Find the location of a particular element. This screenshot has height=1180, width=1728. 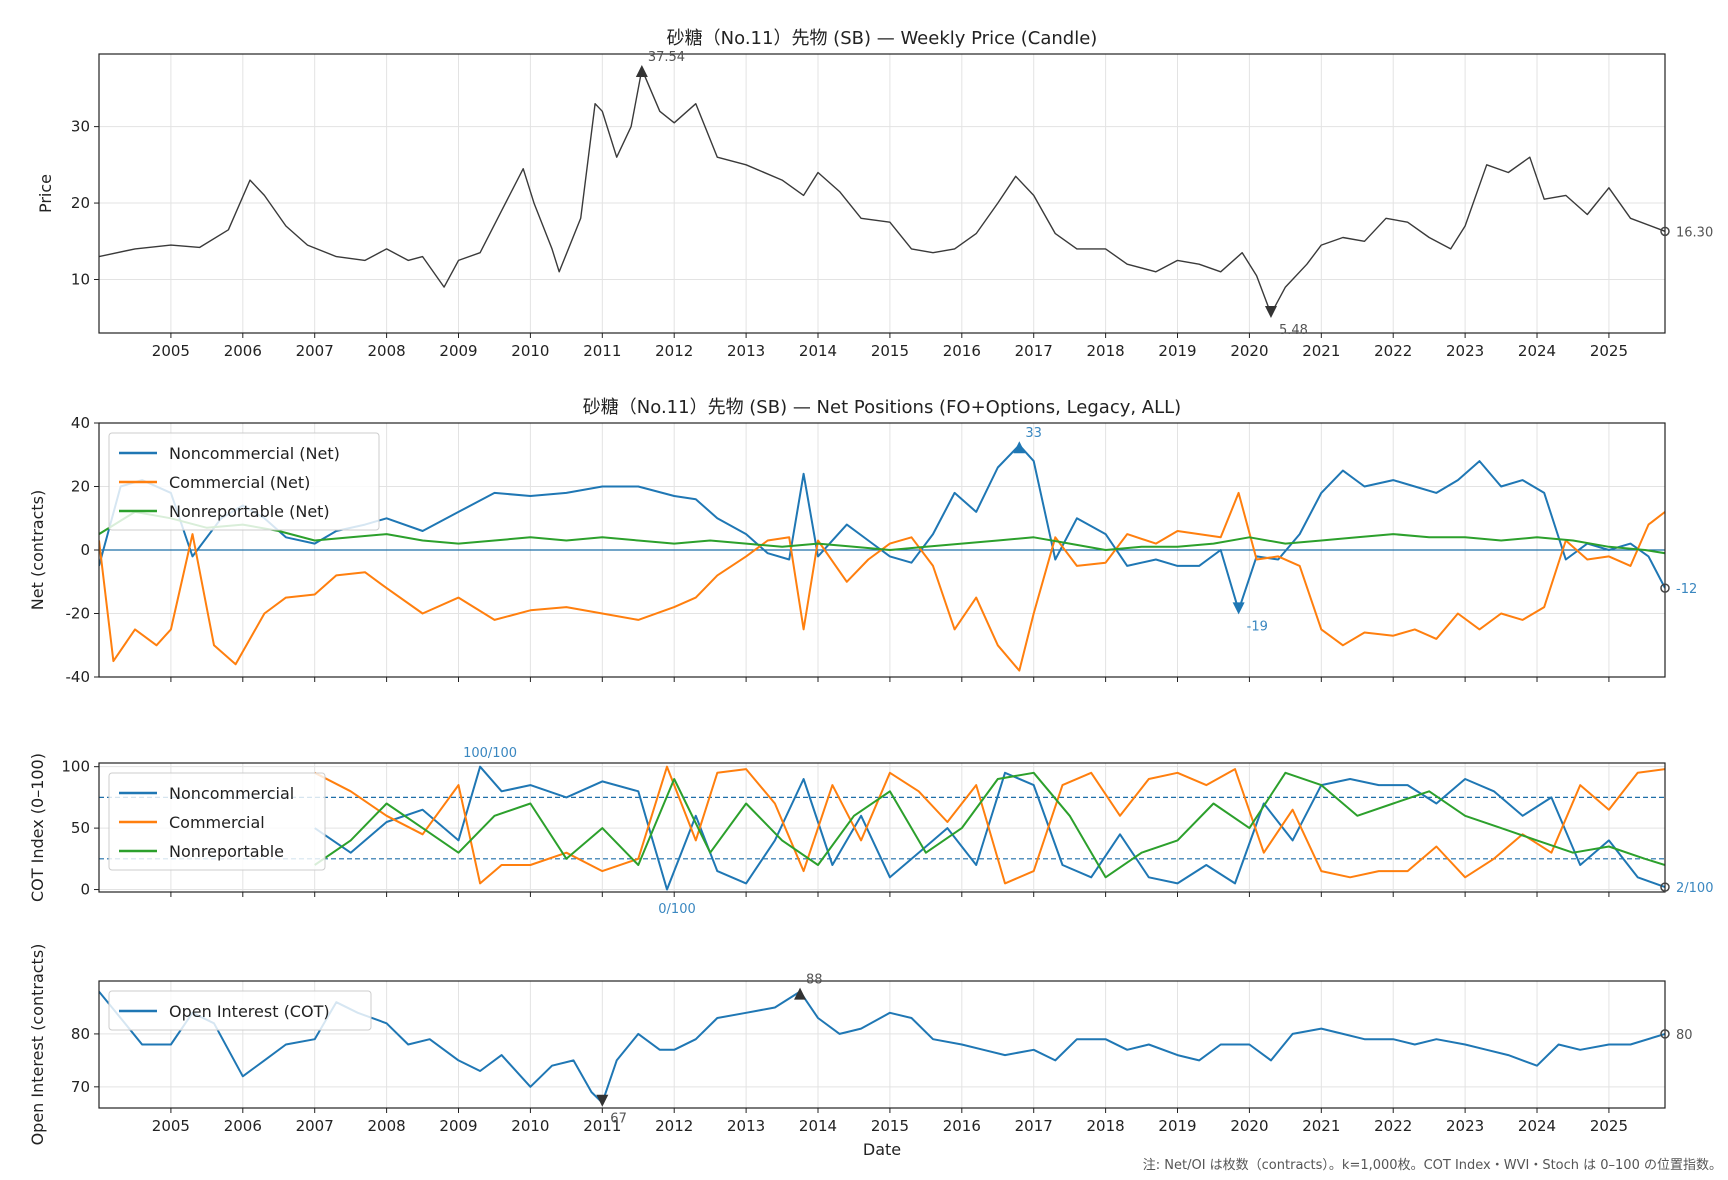

y-axis-label: COT Index (0–100) is located at coordinates (37, 827).